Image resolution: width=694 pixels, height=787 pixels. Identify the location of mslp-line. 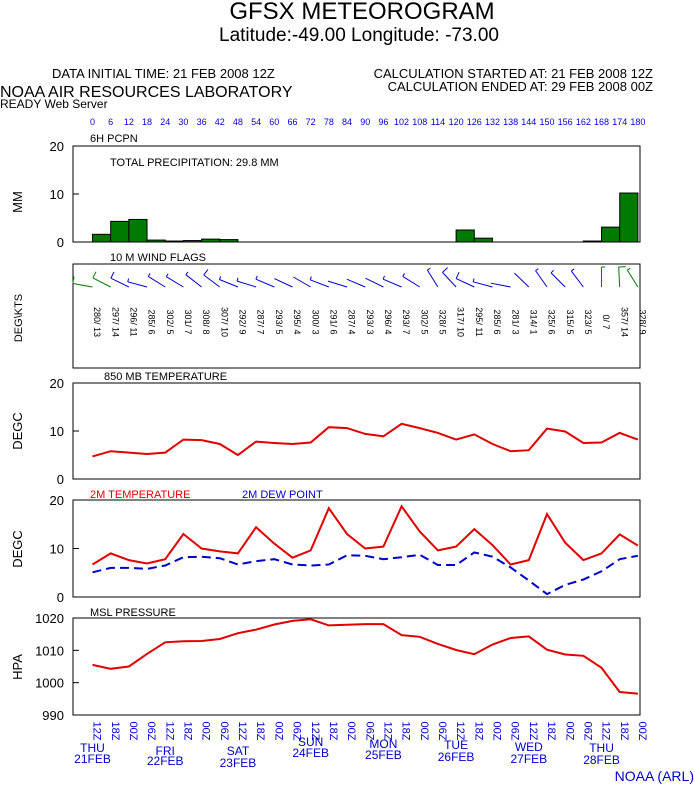
(365, 656).